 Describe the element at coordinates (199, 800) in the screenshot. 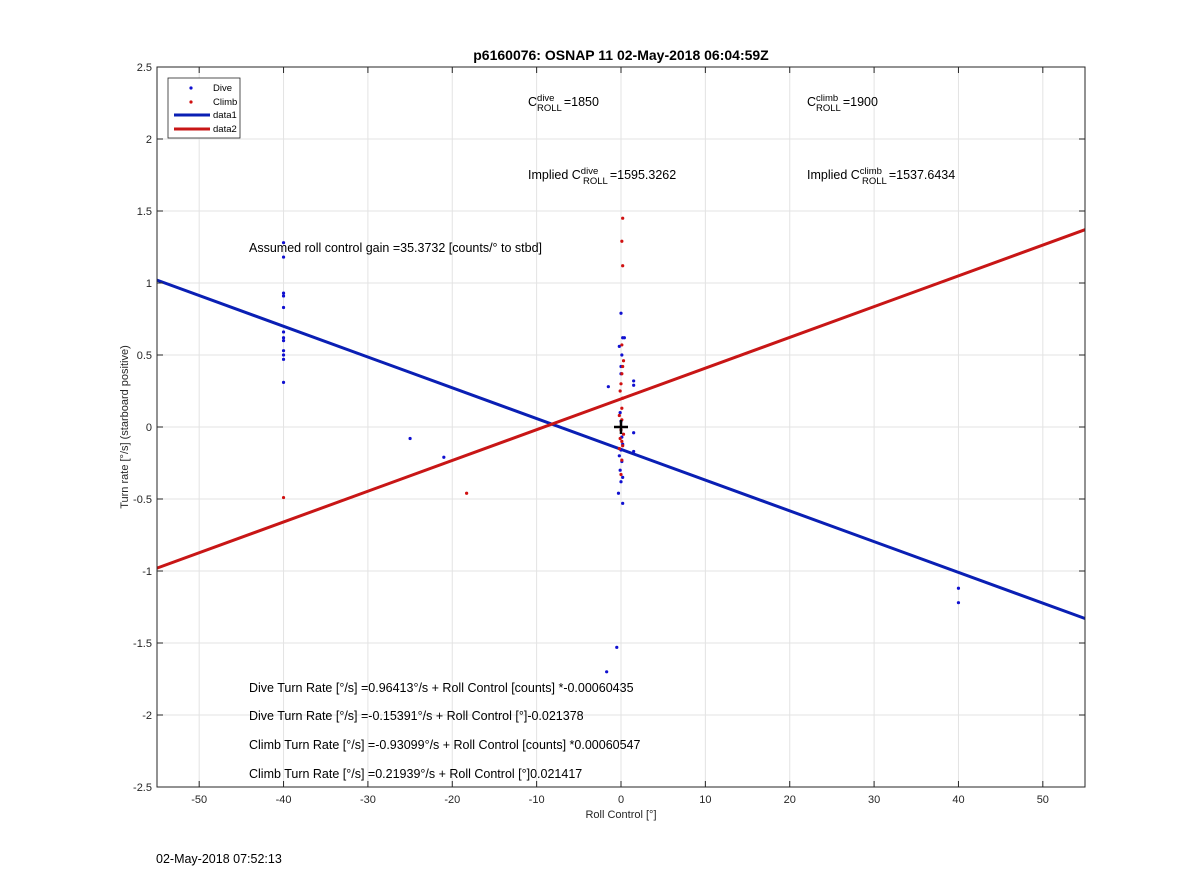

I see `x-tick-label: -50` at that location.